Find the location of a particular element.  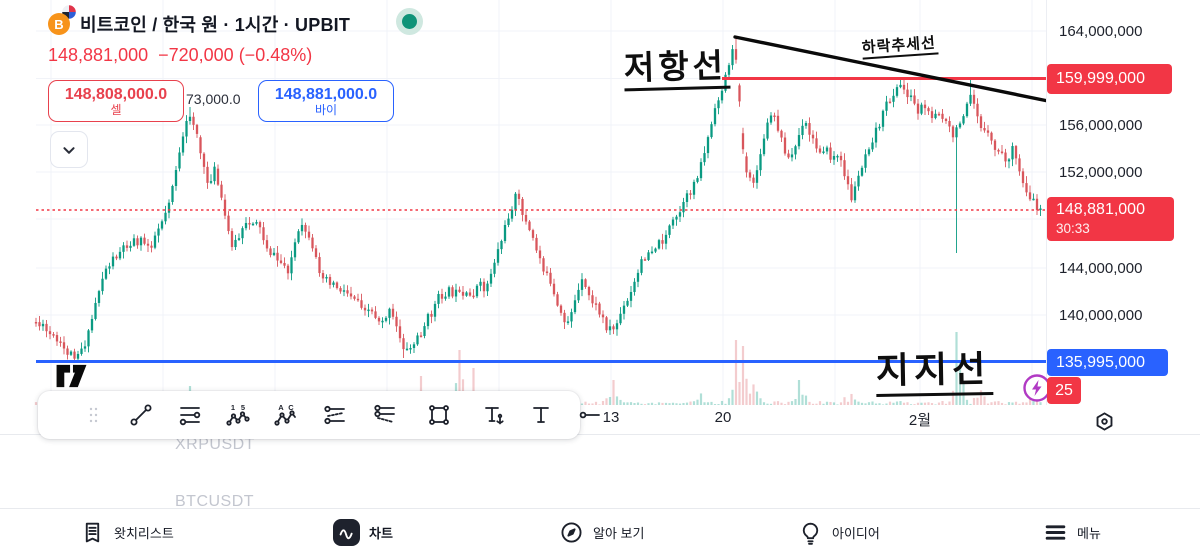

spread-value: 73,000.0 is located at coordinates (213, 99).